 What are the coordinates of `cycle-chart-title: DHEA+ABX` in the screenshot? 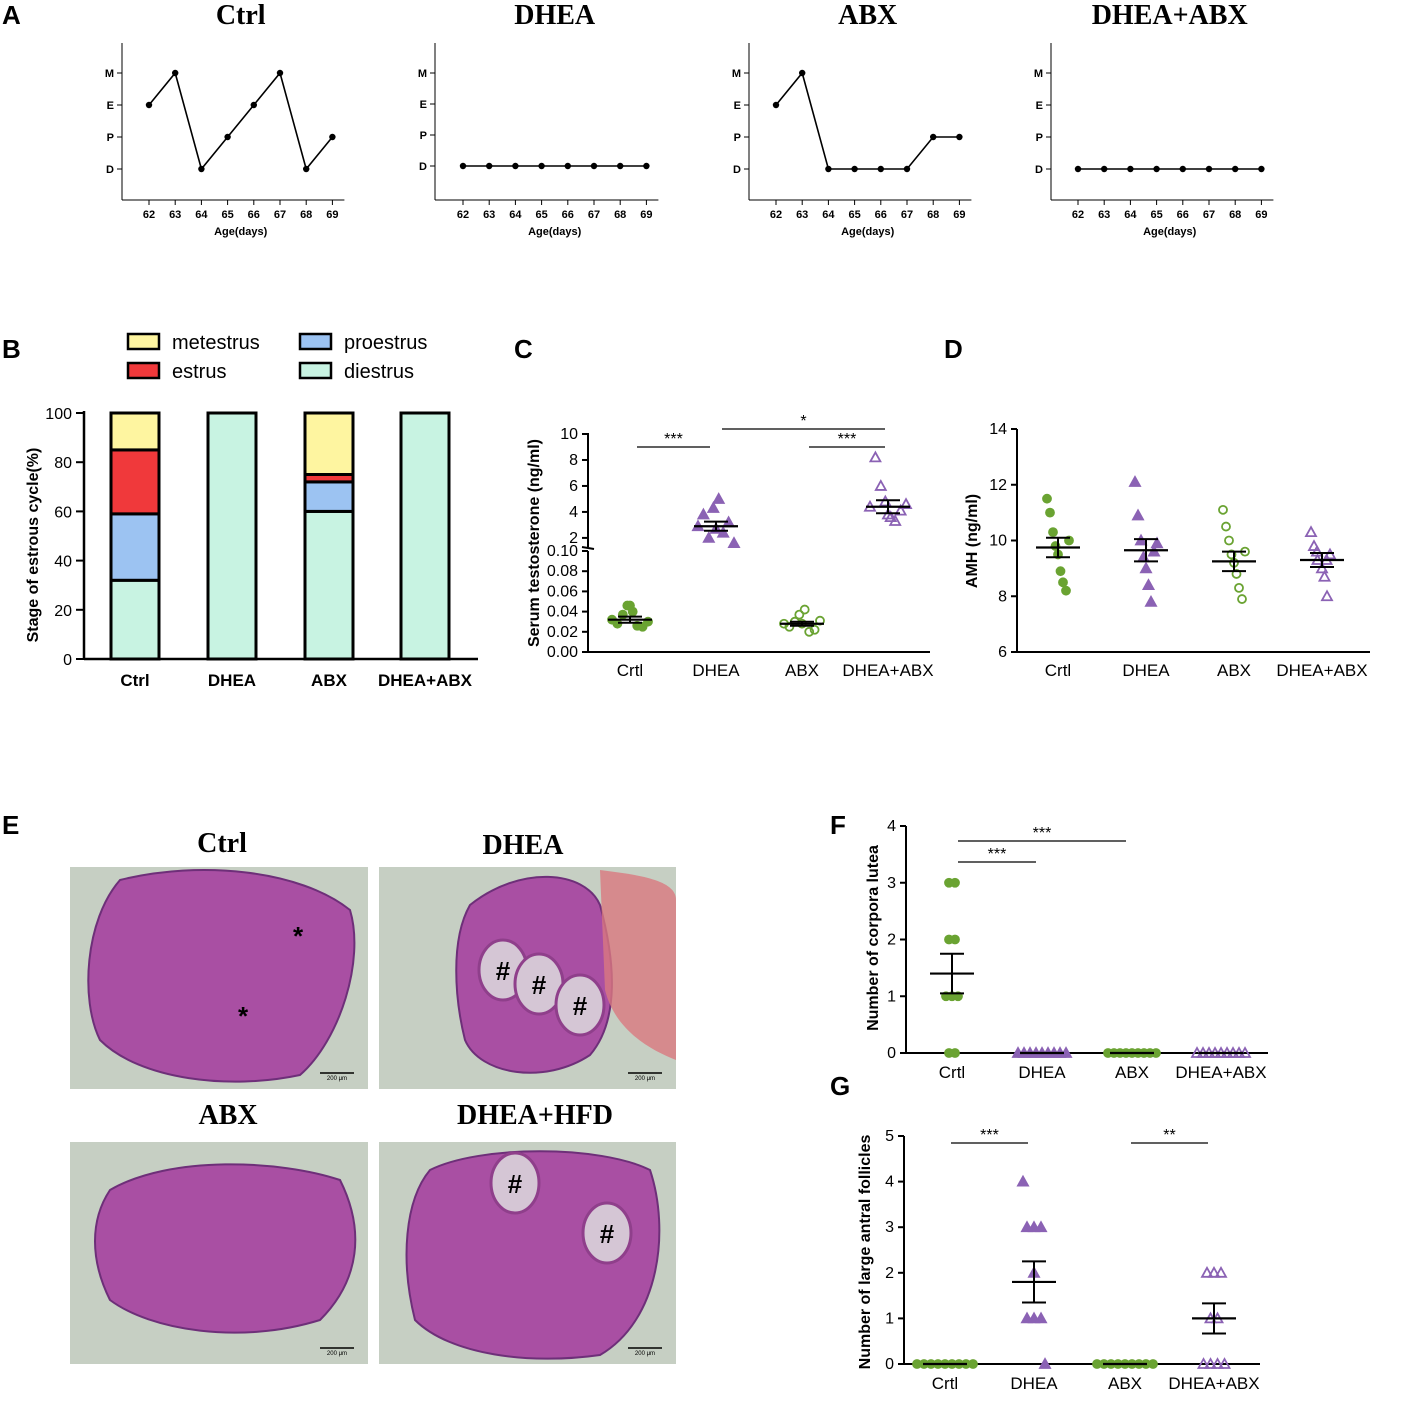 It's located at (1170, 15).